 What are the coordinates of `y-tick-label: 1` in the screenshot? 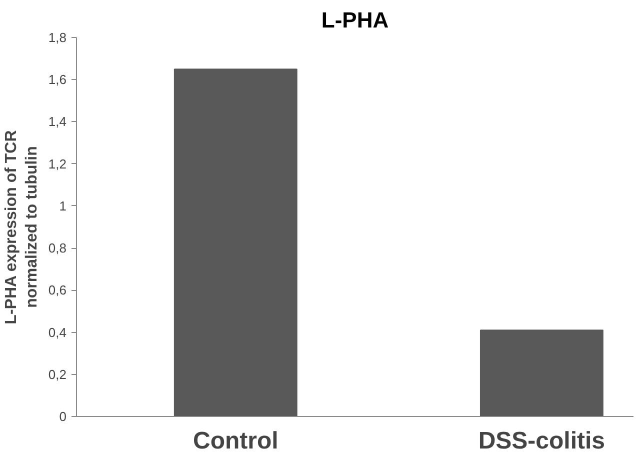 It's located at (63, 206).